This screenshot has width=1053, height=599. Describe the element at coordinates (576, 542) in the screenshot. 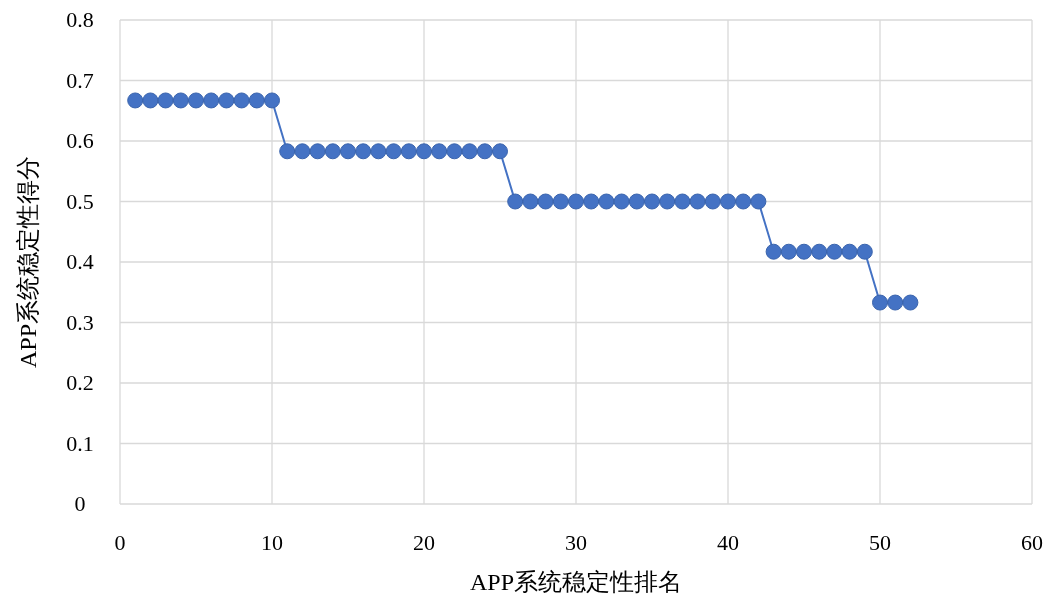

I see `x-tick-label: 30` at that location.